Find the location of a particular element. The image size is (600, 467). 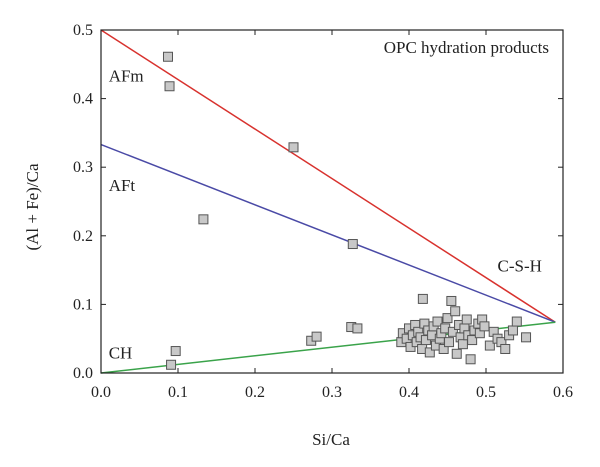

y-tick-label: 0.5 is located at coordinates (83, 30).